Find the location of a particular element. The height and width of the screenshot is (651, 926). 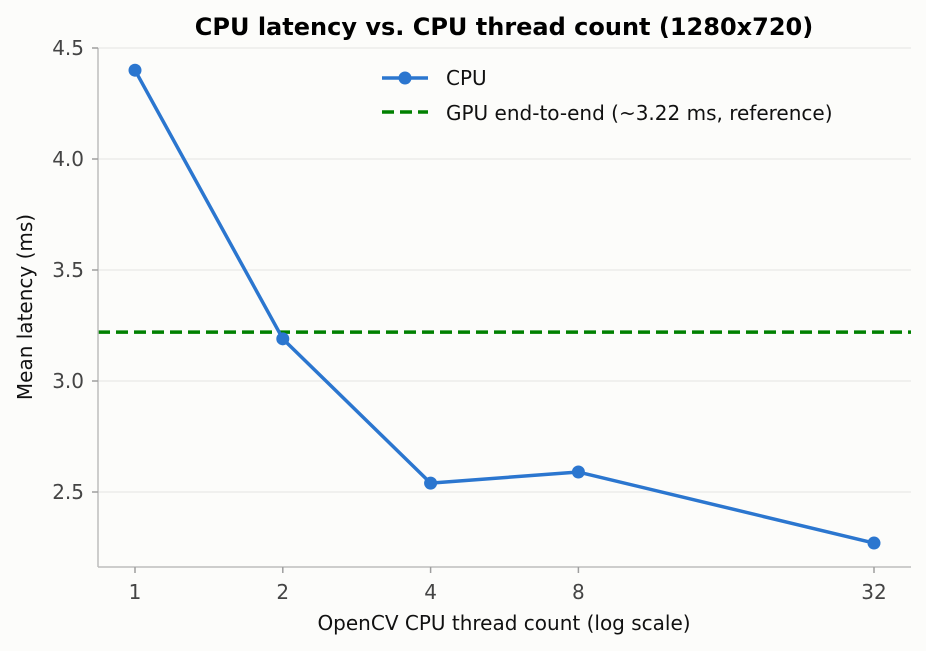

y-axis-label: Mean latency (ms) is located at coordinates (25, 307).